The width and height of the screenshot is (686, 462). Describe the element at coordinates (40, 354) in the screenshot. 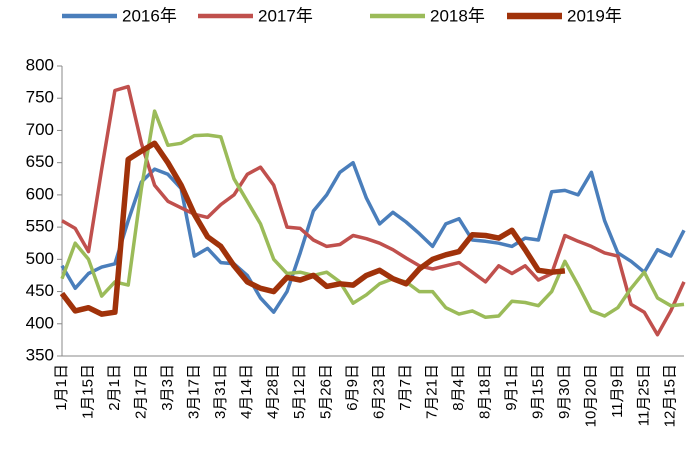

I see `y-tick-label: 350` at that location.